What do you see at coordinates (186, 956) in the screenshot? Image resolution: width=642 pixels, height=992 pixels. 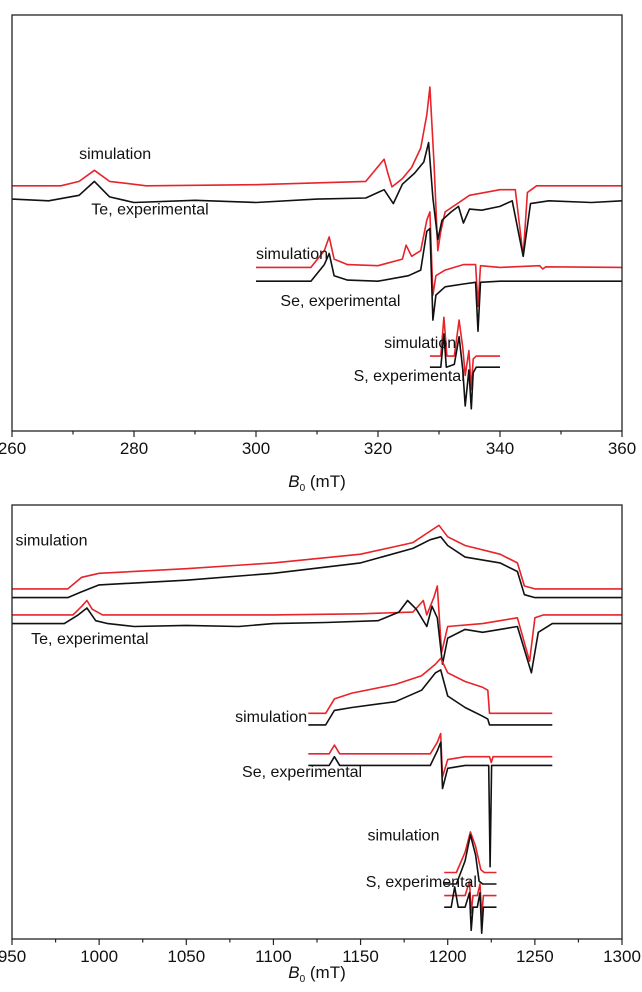 I see `x-tick-label: 1050` at bounding box center [186, 956].